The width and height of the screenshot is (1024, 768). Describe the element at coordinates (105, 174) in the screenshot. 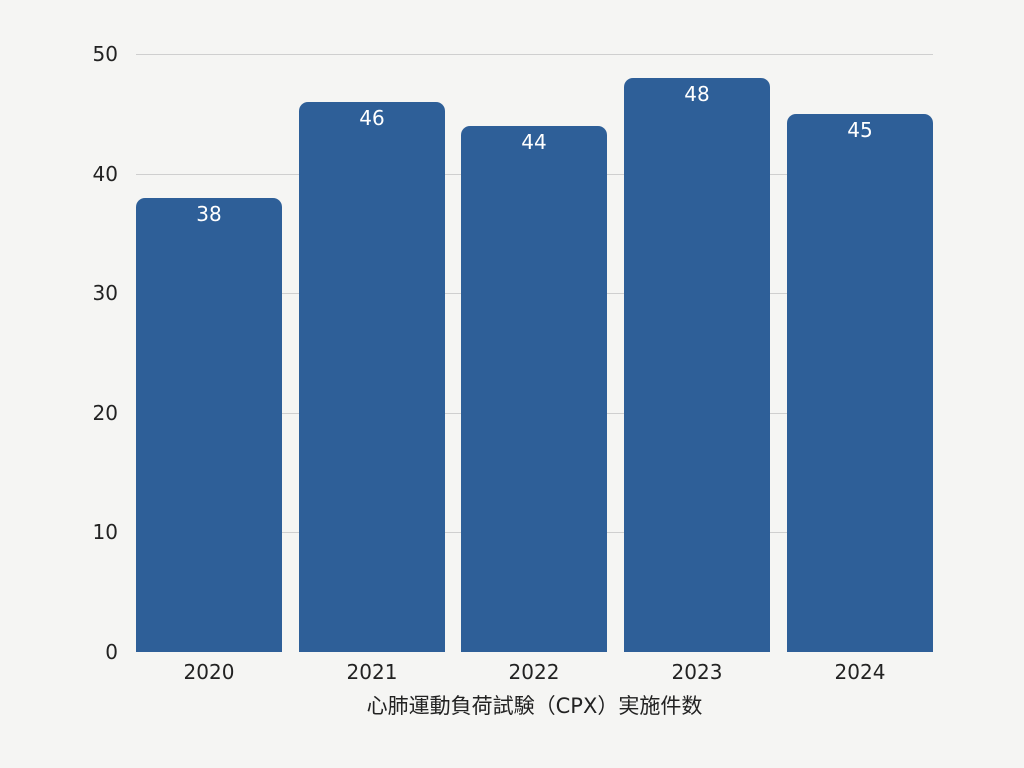

I see `y-tick-label: 40` at that location.